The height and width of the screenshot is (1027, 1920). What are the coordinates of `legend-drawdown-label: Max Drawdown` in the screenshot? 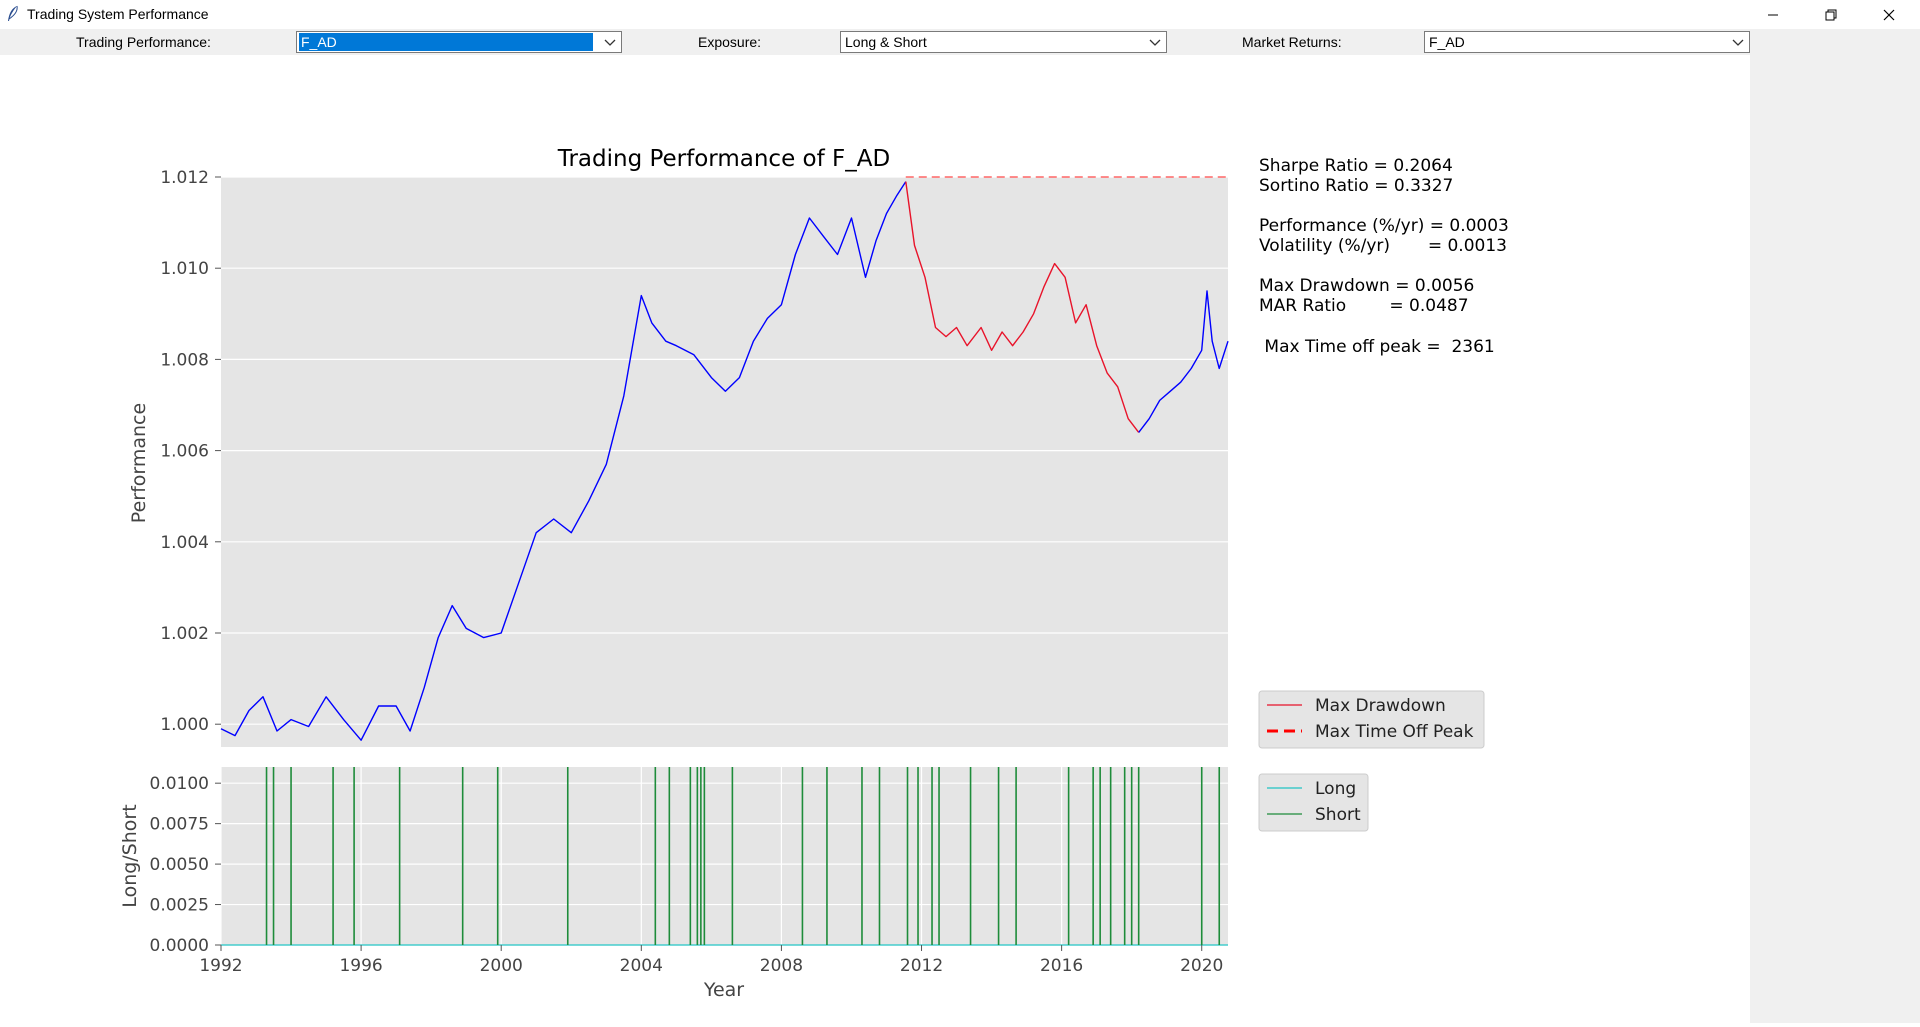 It's located at (1380, 706).